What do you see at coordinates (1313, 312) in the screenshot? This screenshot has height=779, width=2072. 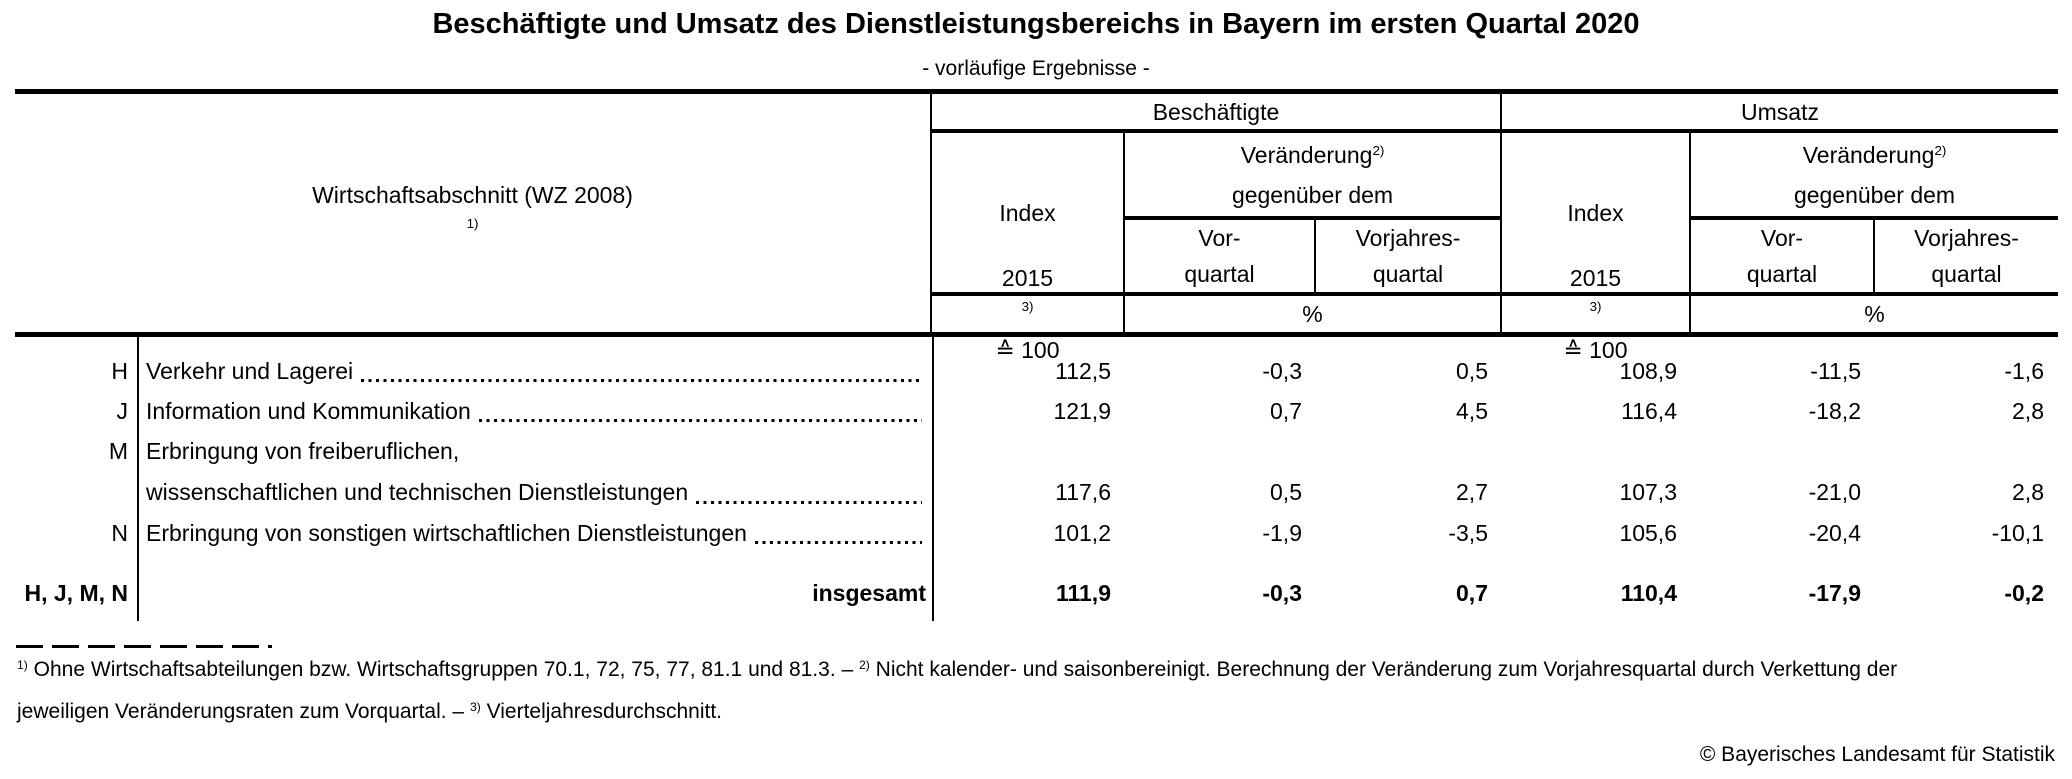 I see `unit-employment-percent: %` at bounding box center [1313, 312].